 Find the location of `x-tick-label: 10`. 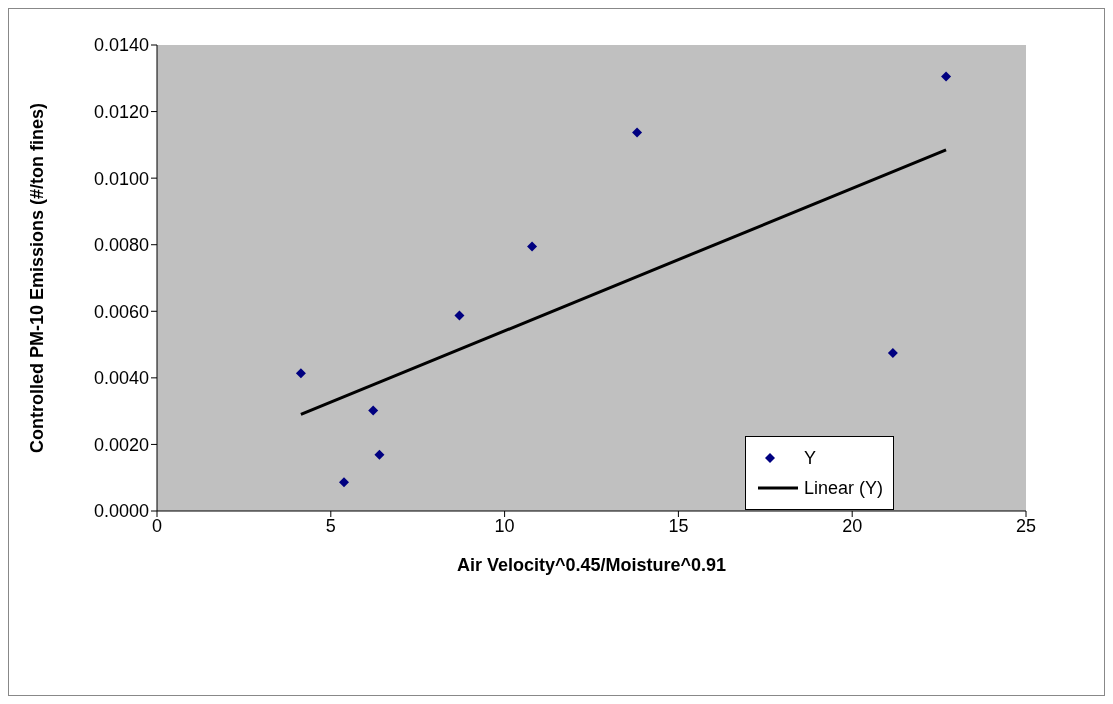

x-tick-label: 10 is located at coordinates (504, 525).